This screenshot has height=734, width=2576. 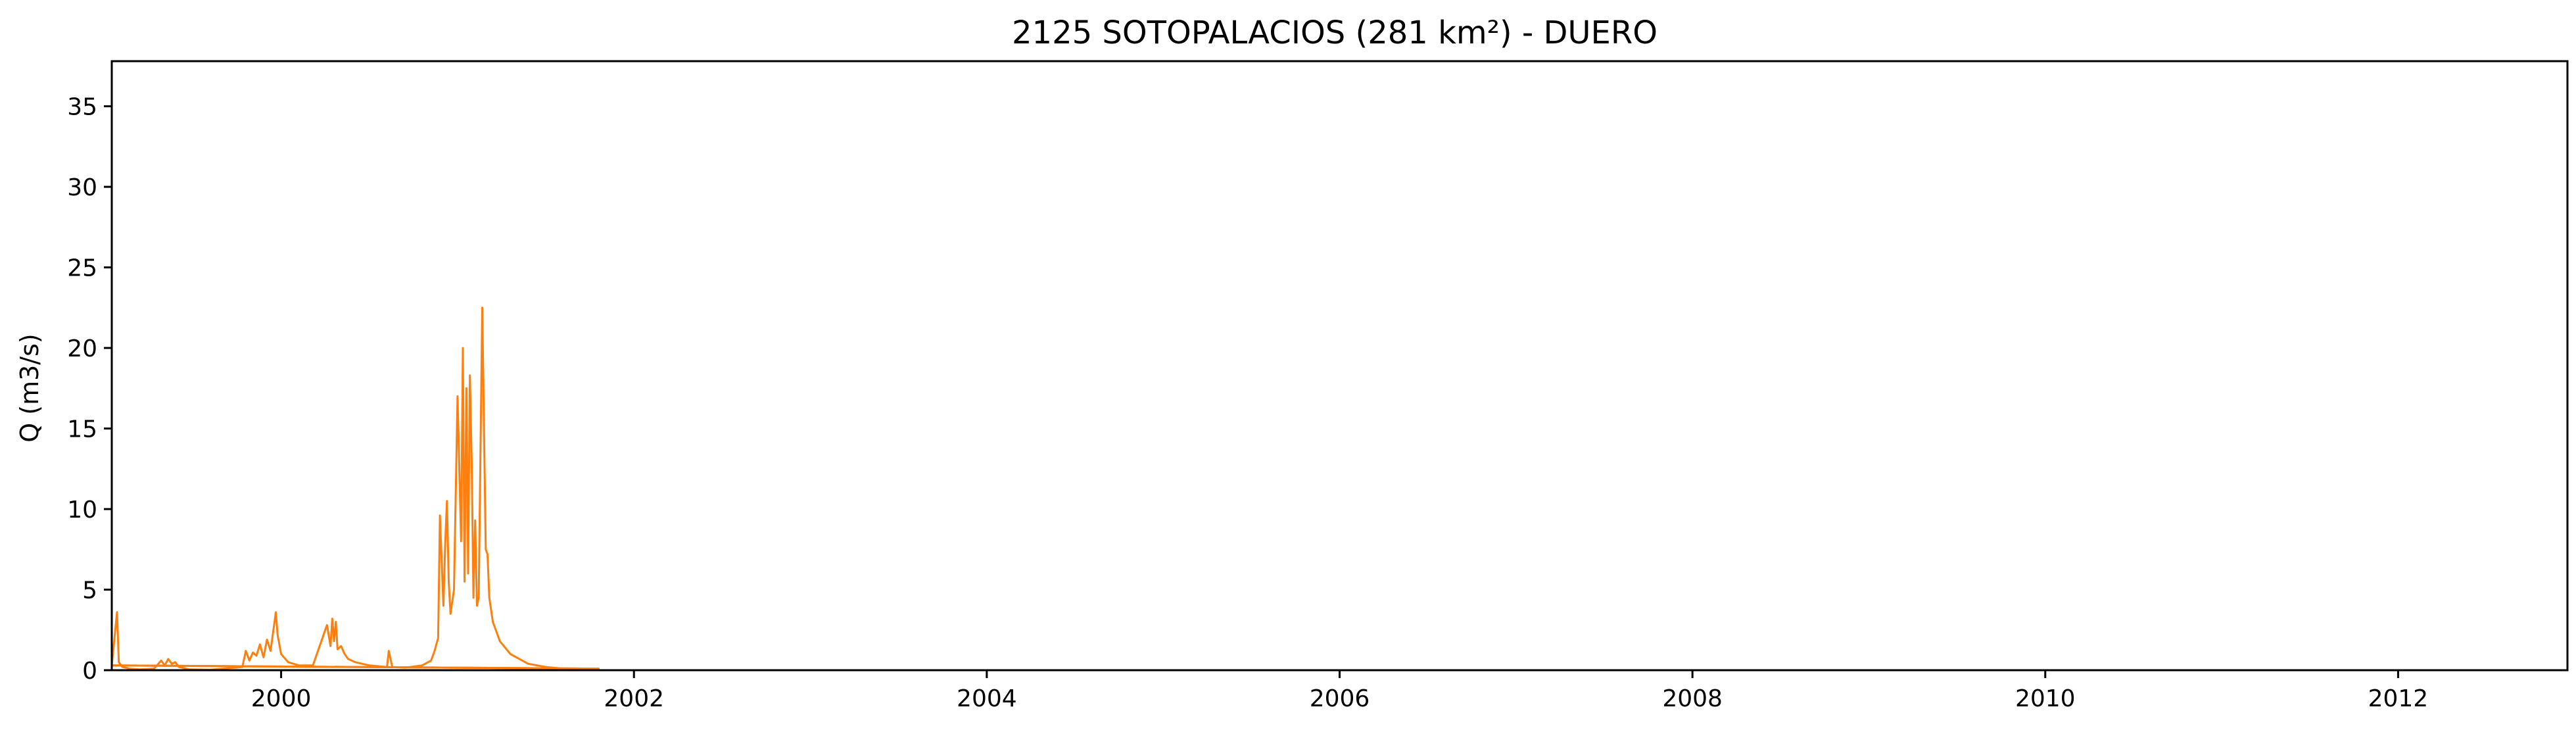 I want to click on x-tick-label: 2002, so click(x=634, y=699).